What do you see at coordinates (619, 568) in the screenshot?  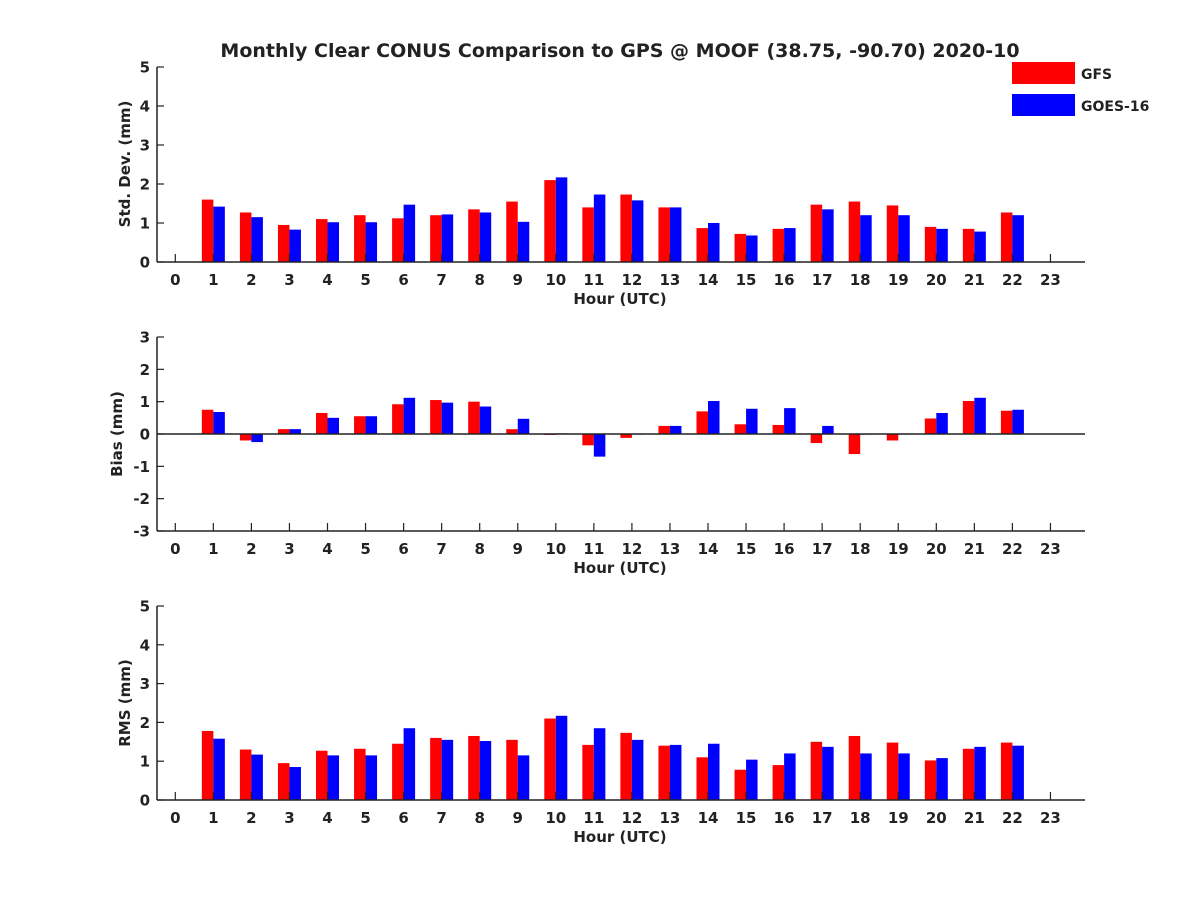 I see `panel-bias-xlabel: Hour (UTC)` at bounding box center [619, 568].